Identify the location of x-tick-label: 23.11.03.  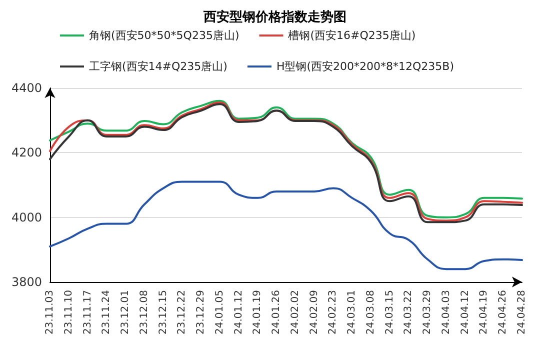
(50, 312).